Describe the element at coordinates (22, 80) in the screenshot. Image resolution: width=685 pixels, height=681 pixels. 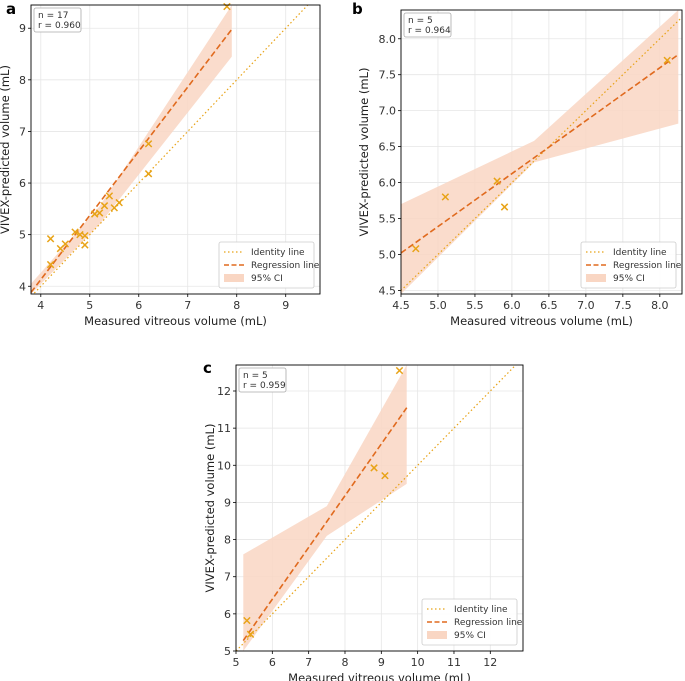
I see `y-tick-label: 8` at that location.